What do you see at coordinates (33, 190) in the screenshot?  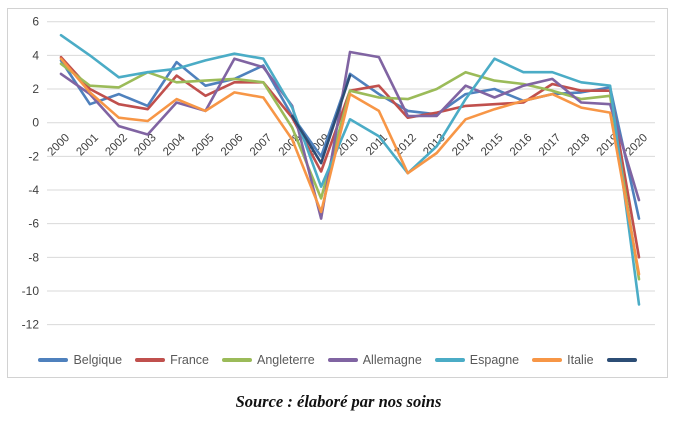 I see `y-tick-label--4: -4` at bounding box center [33, 190].